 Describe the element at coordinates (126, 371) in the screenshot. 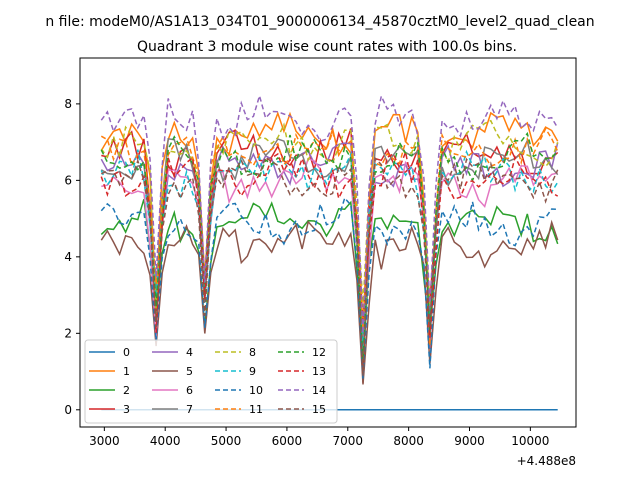

I see `legend-label: 1` at that location.